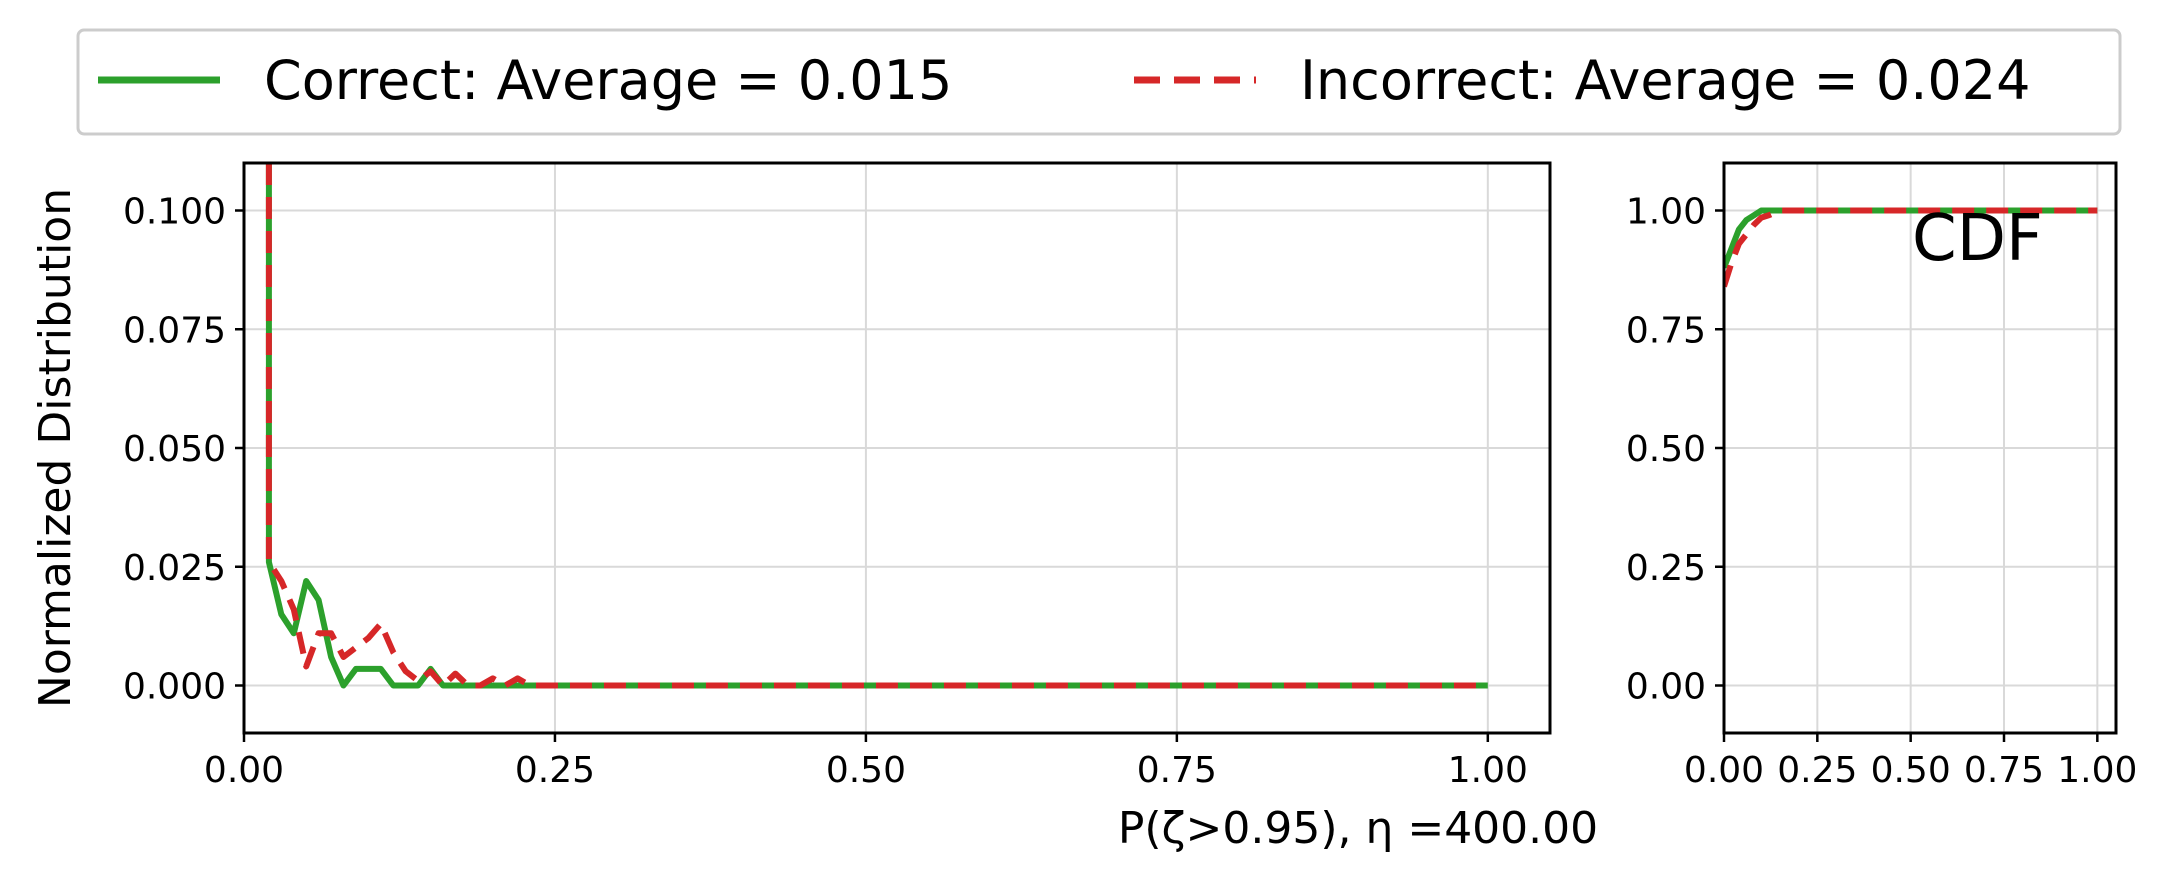  Describe the element at coordinates (1977, 239) in the screenshot. I see `cdf-annotation: CDF` at that location.